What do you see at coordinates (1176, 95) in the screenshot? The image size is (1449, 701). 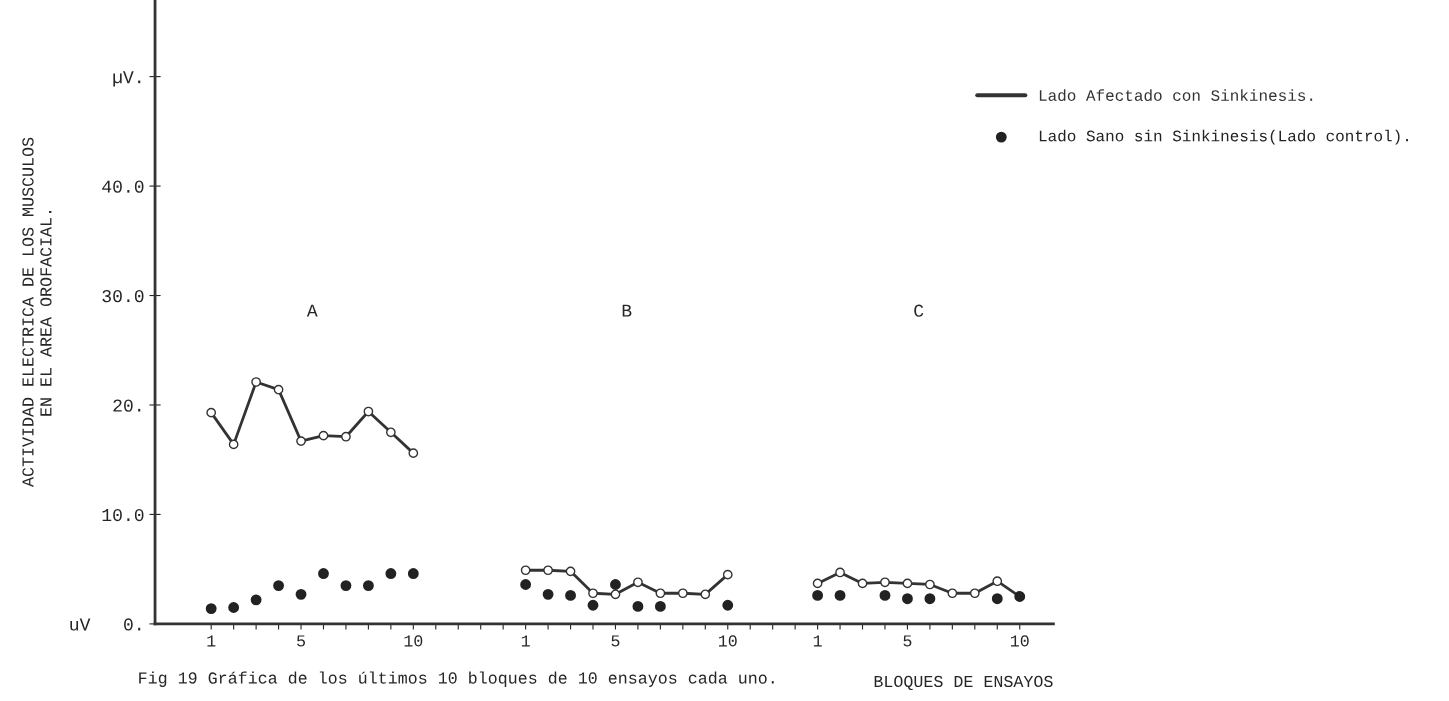 I see `legend-label: Lado Afectado con Sinkinesis.` at bounding box center [1176, 95].